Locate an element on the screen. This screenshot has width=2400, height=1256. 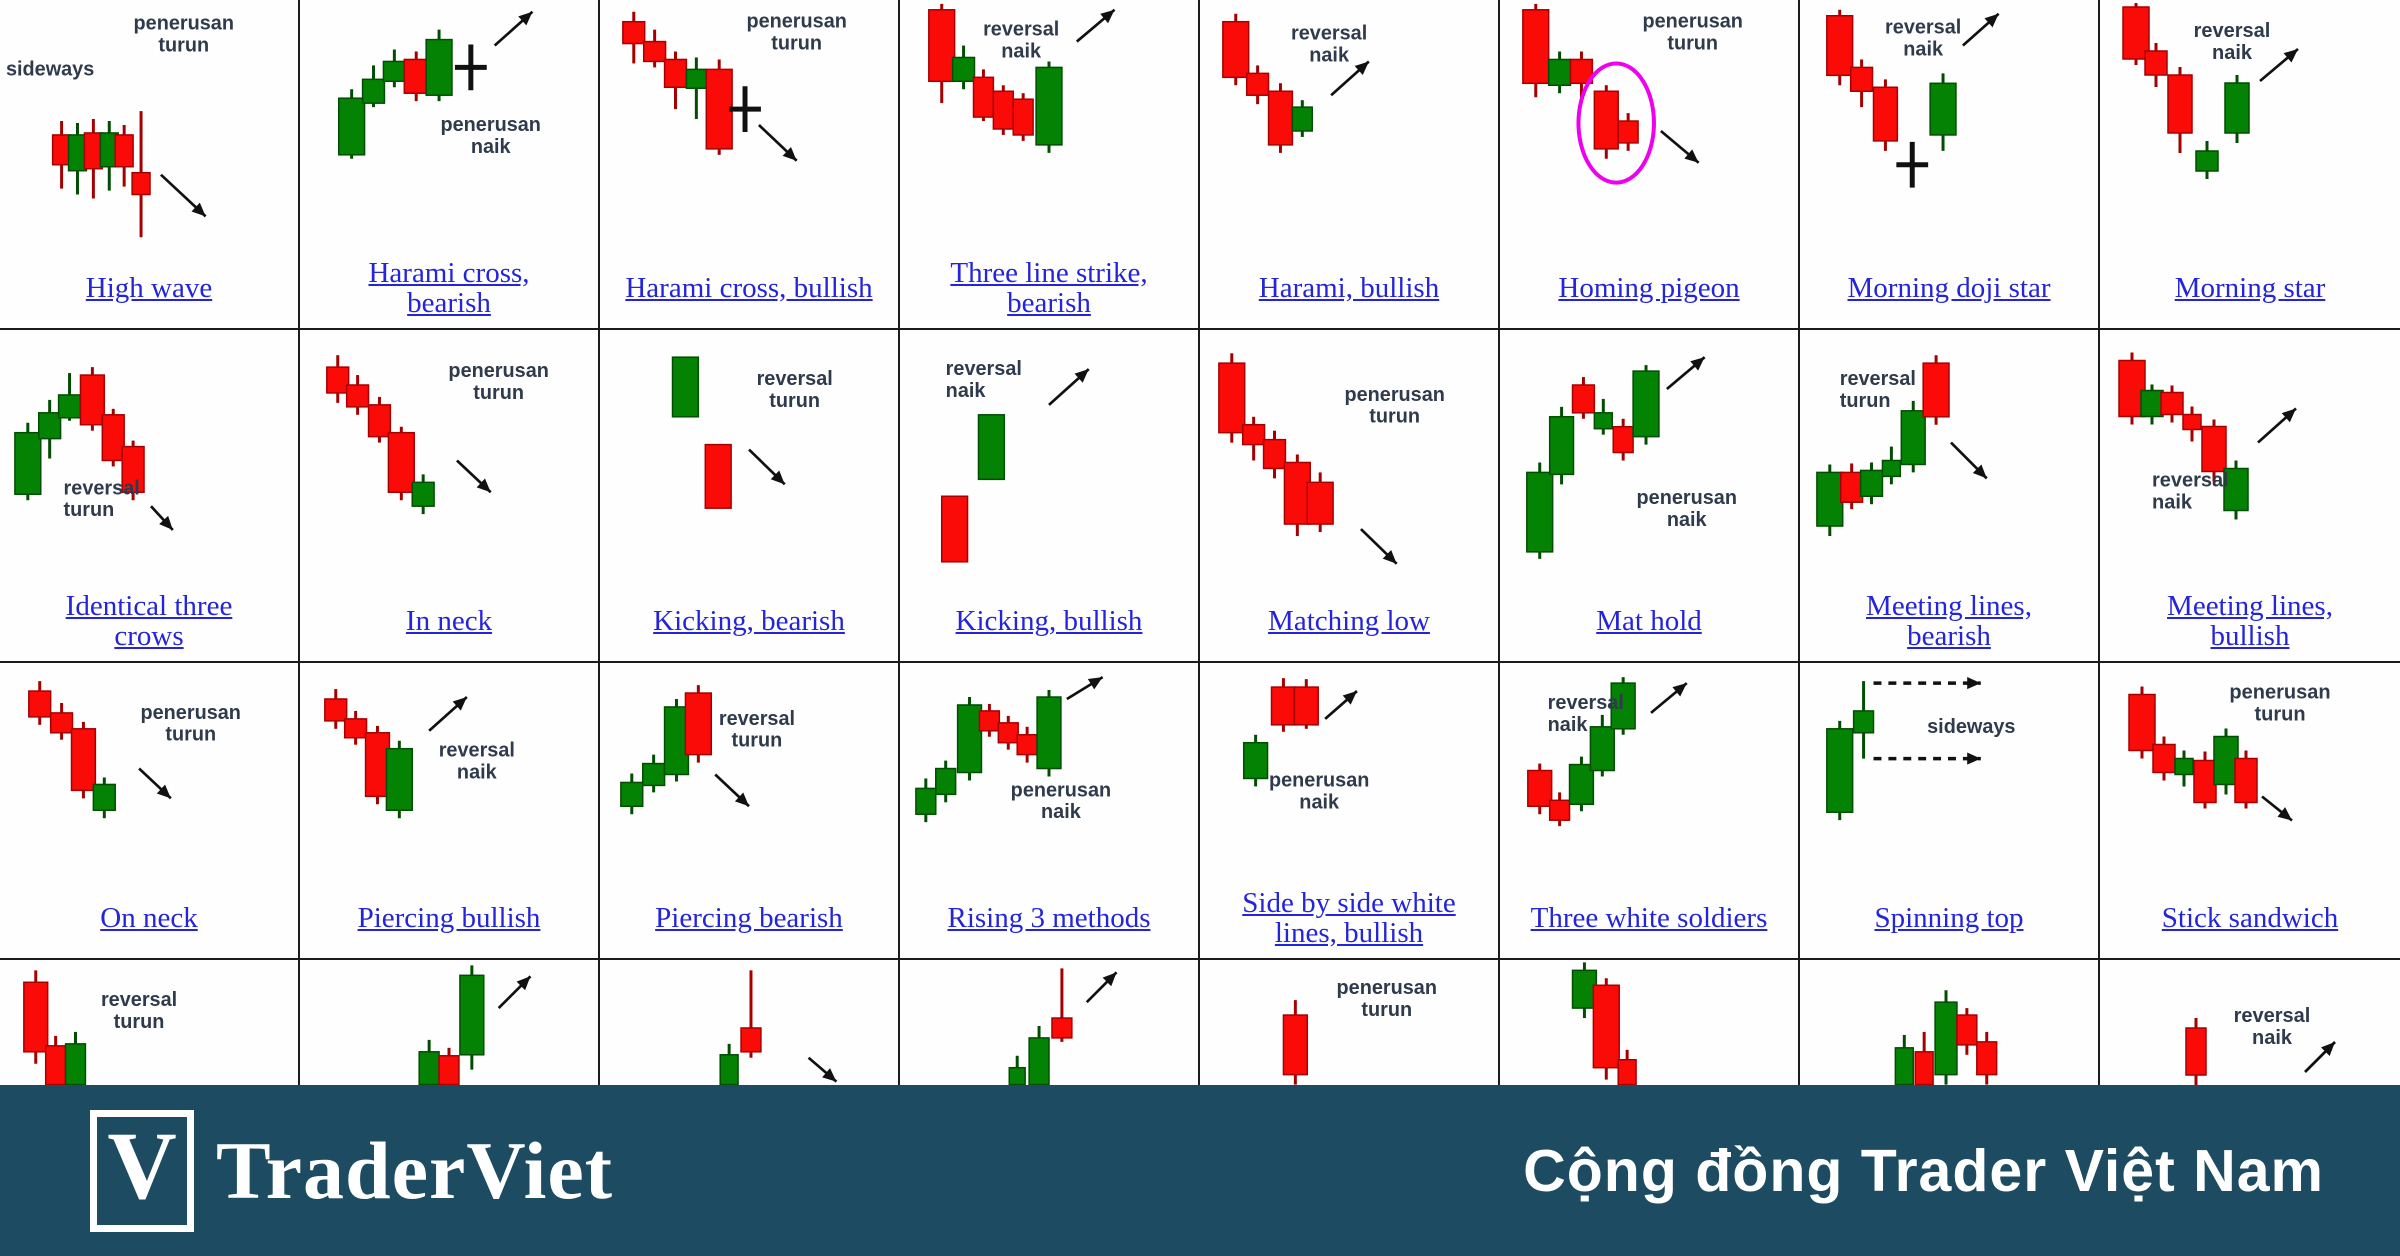
pattern-label: Spinning top is located at coordinates (1949, 921).